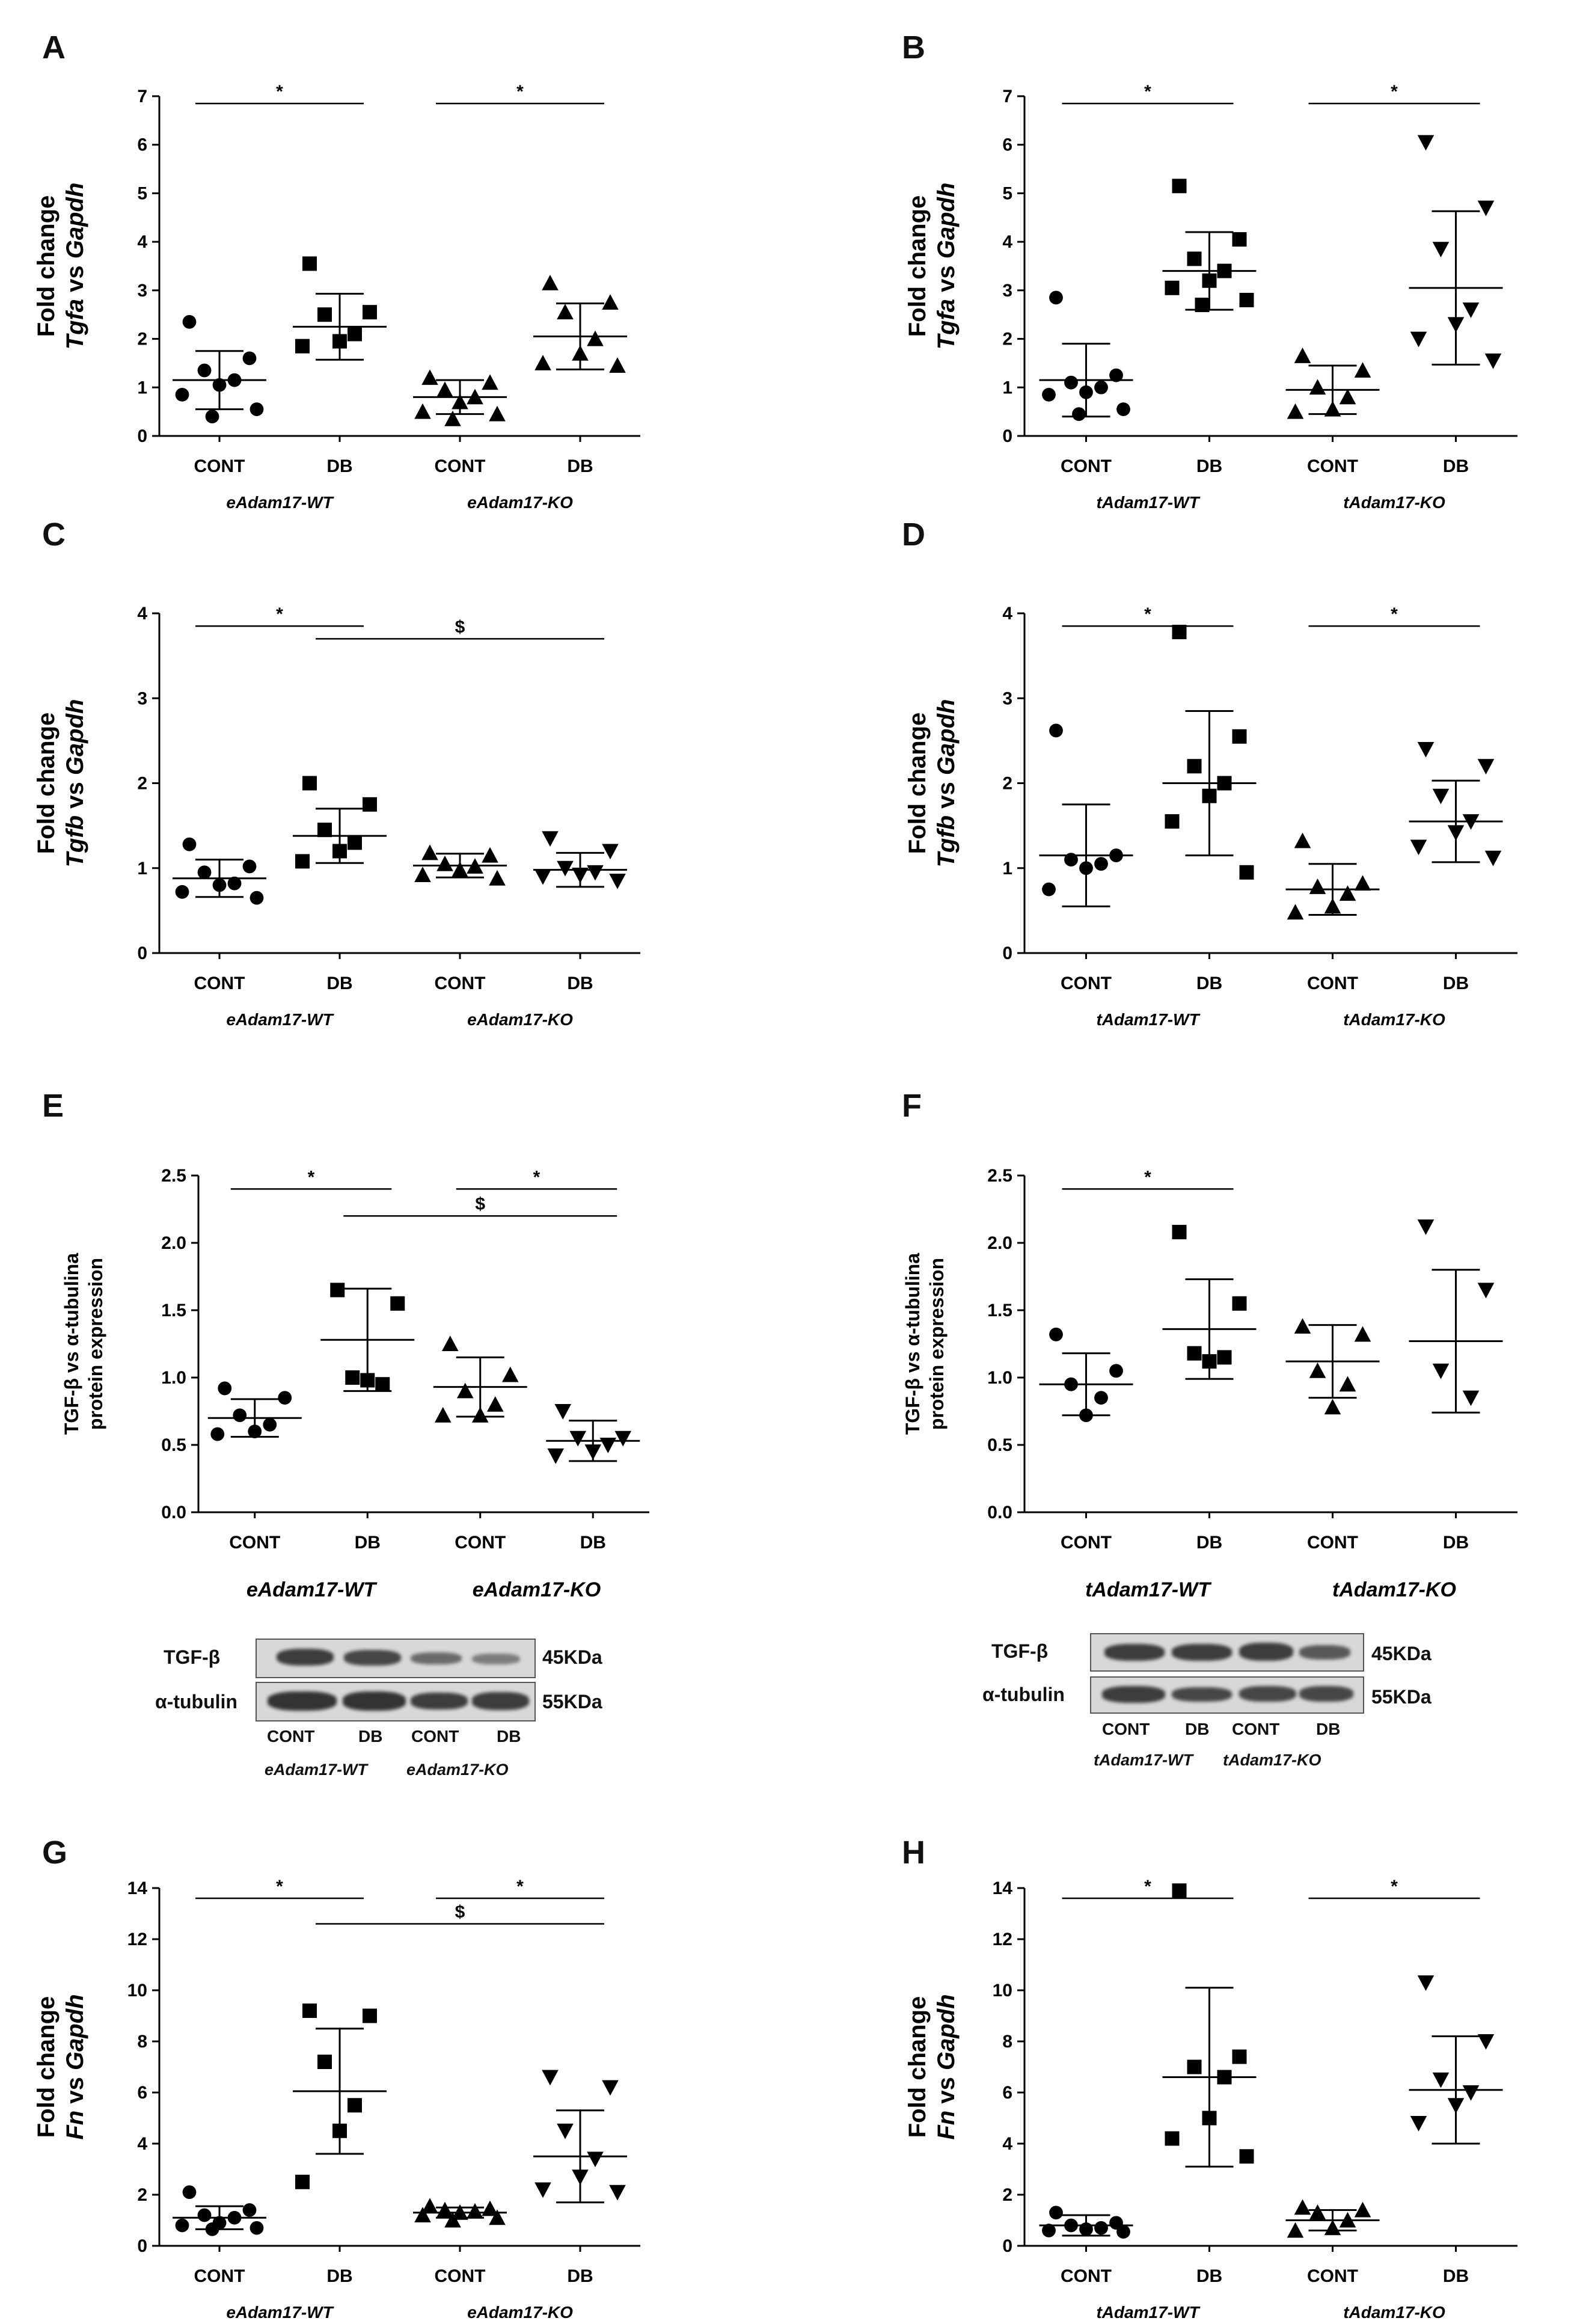 This screenshot has width=1574, height=2324. I want to click on y-tick-label: 12, so click(1002, 1939).